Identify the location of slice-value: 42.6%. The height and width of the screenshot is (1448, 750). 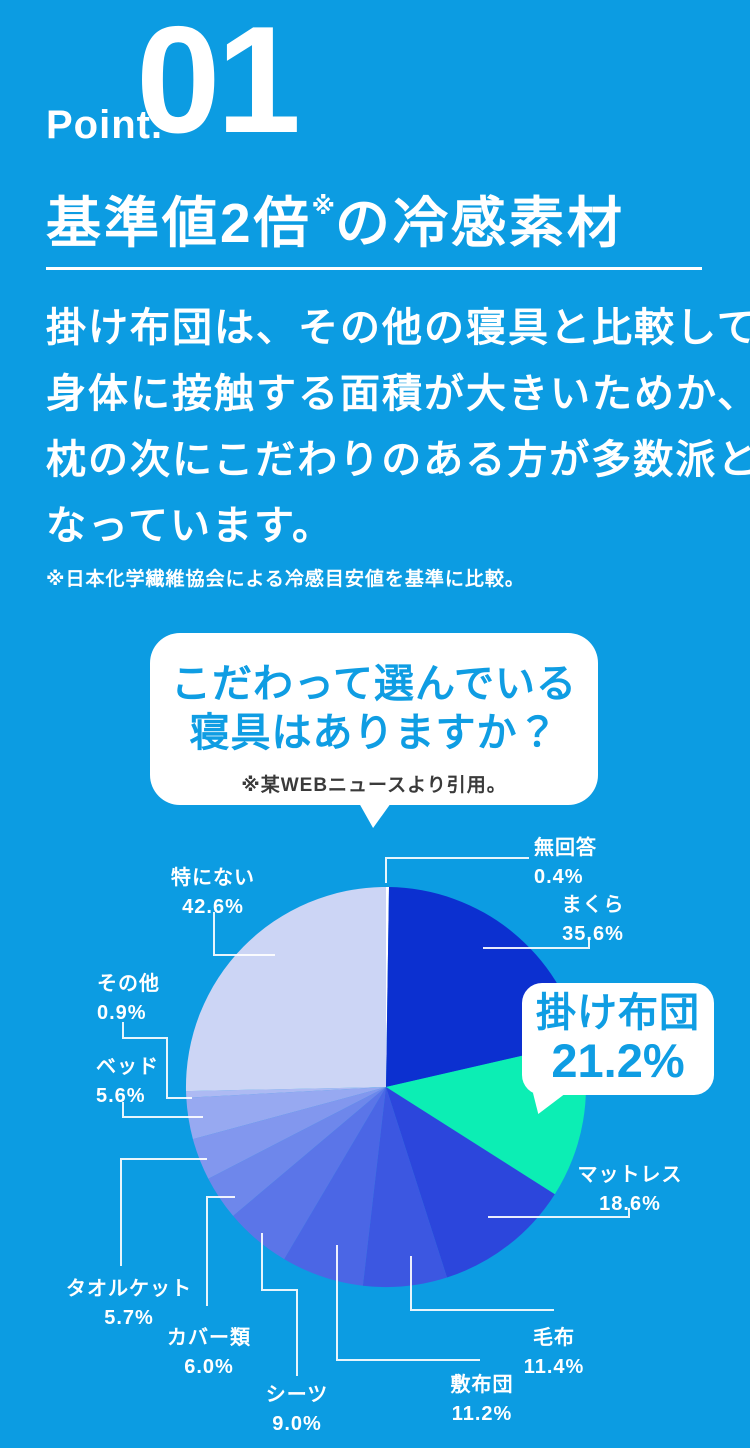
(213, 907).